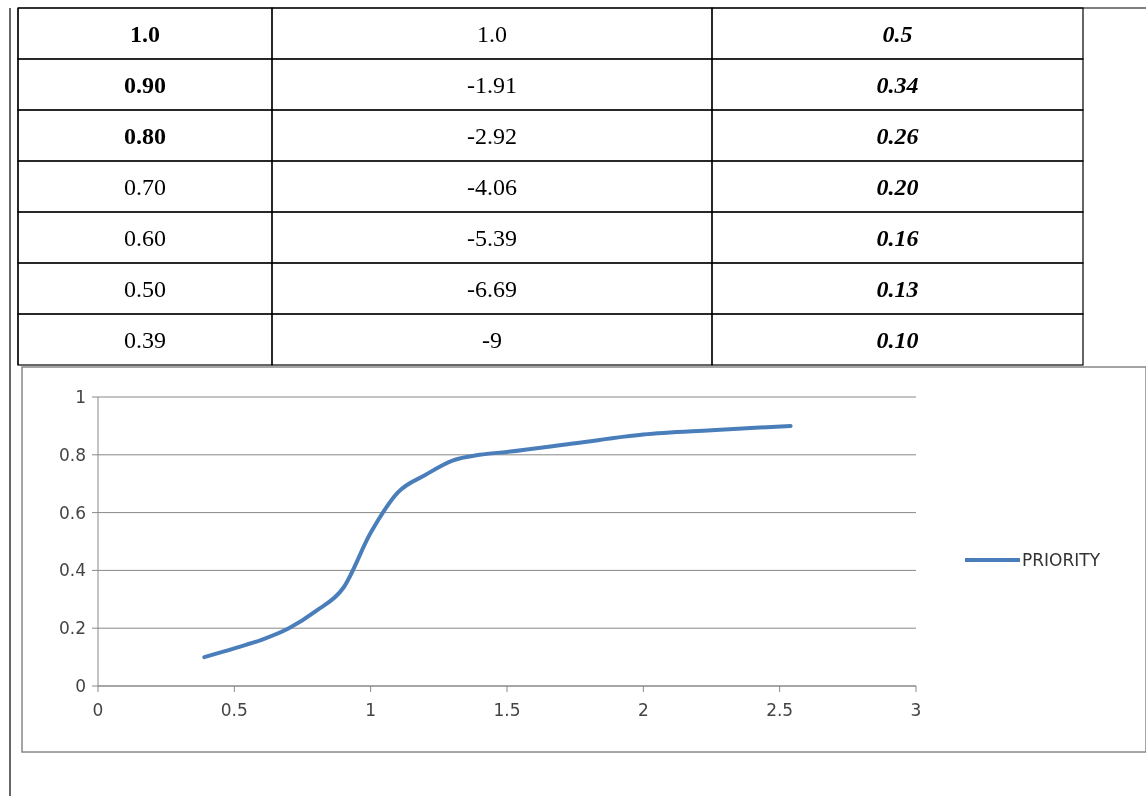 The height and width of the screenshot is (796, 1146). I want to click on y-tick-label: 0.4, so click(72, 570).